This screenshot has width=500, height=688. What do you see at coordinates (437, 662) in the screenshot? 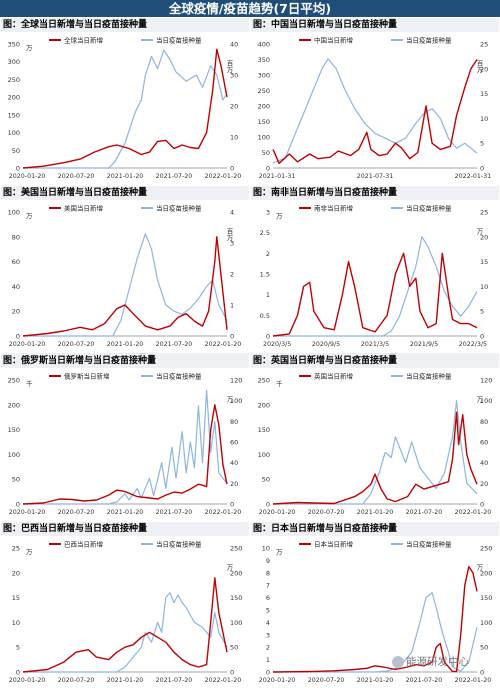
I see `watermark-text: 能源研发中心` at bounding box center [437, 662].